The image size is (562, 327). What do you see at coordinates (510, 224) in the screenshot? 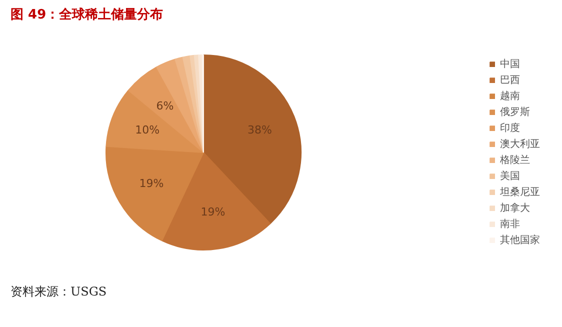
I see `legend-label: 南非` at bounding box center [510, 224].